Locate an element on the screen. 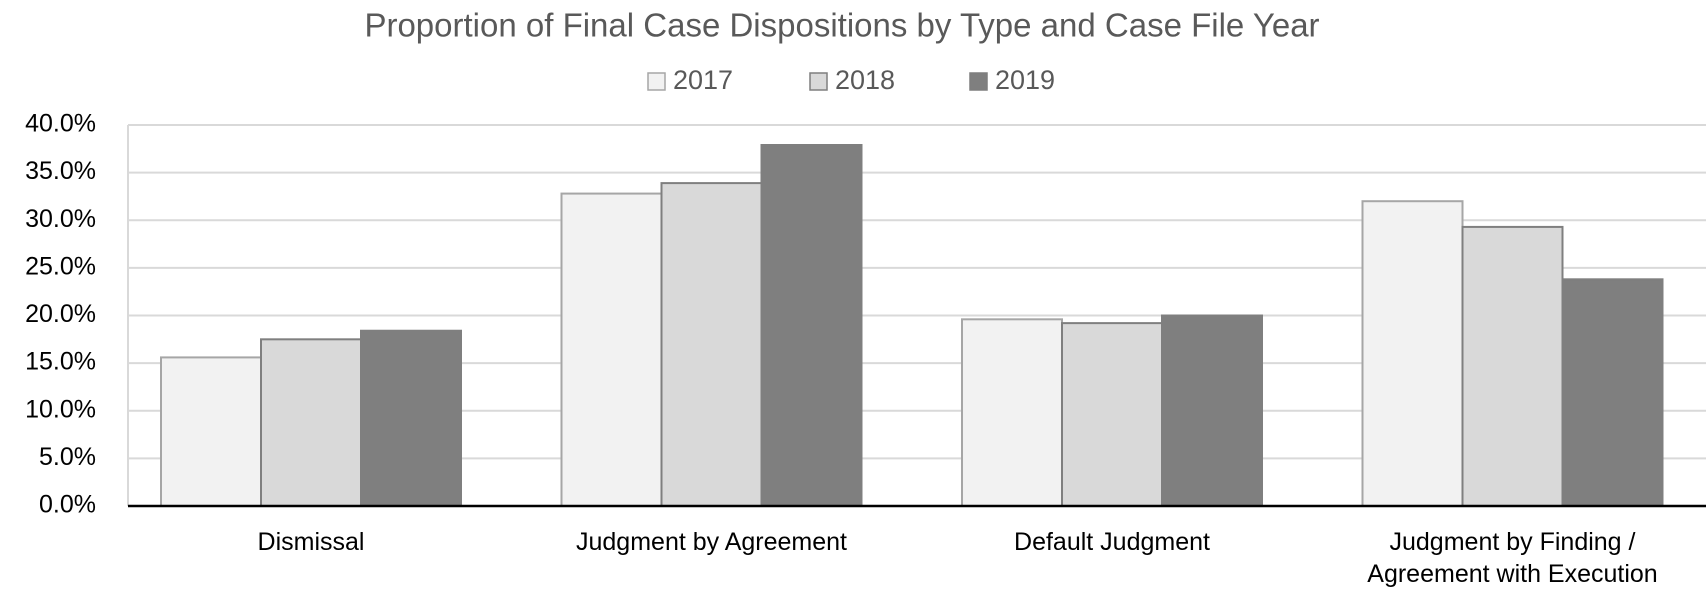 The image size is (1706, 593). y-tick-label: 30.0% is located at coordinates (60, 219).